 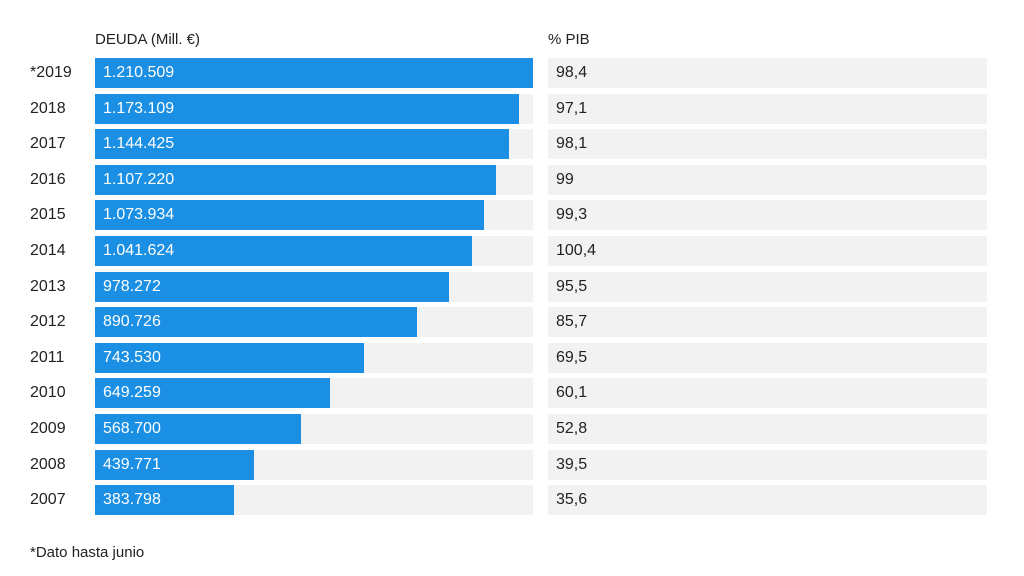 What do you see at coordinates (767, 393) in the screenshot?
I see `pib-cell: 60,1` at bounding box center [767, 393].